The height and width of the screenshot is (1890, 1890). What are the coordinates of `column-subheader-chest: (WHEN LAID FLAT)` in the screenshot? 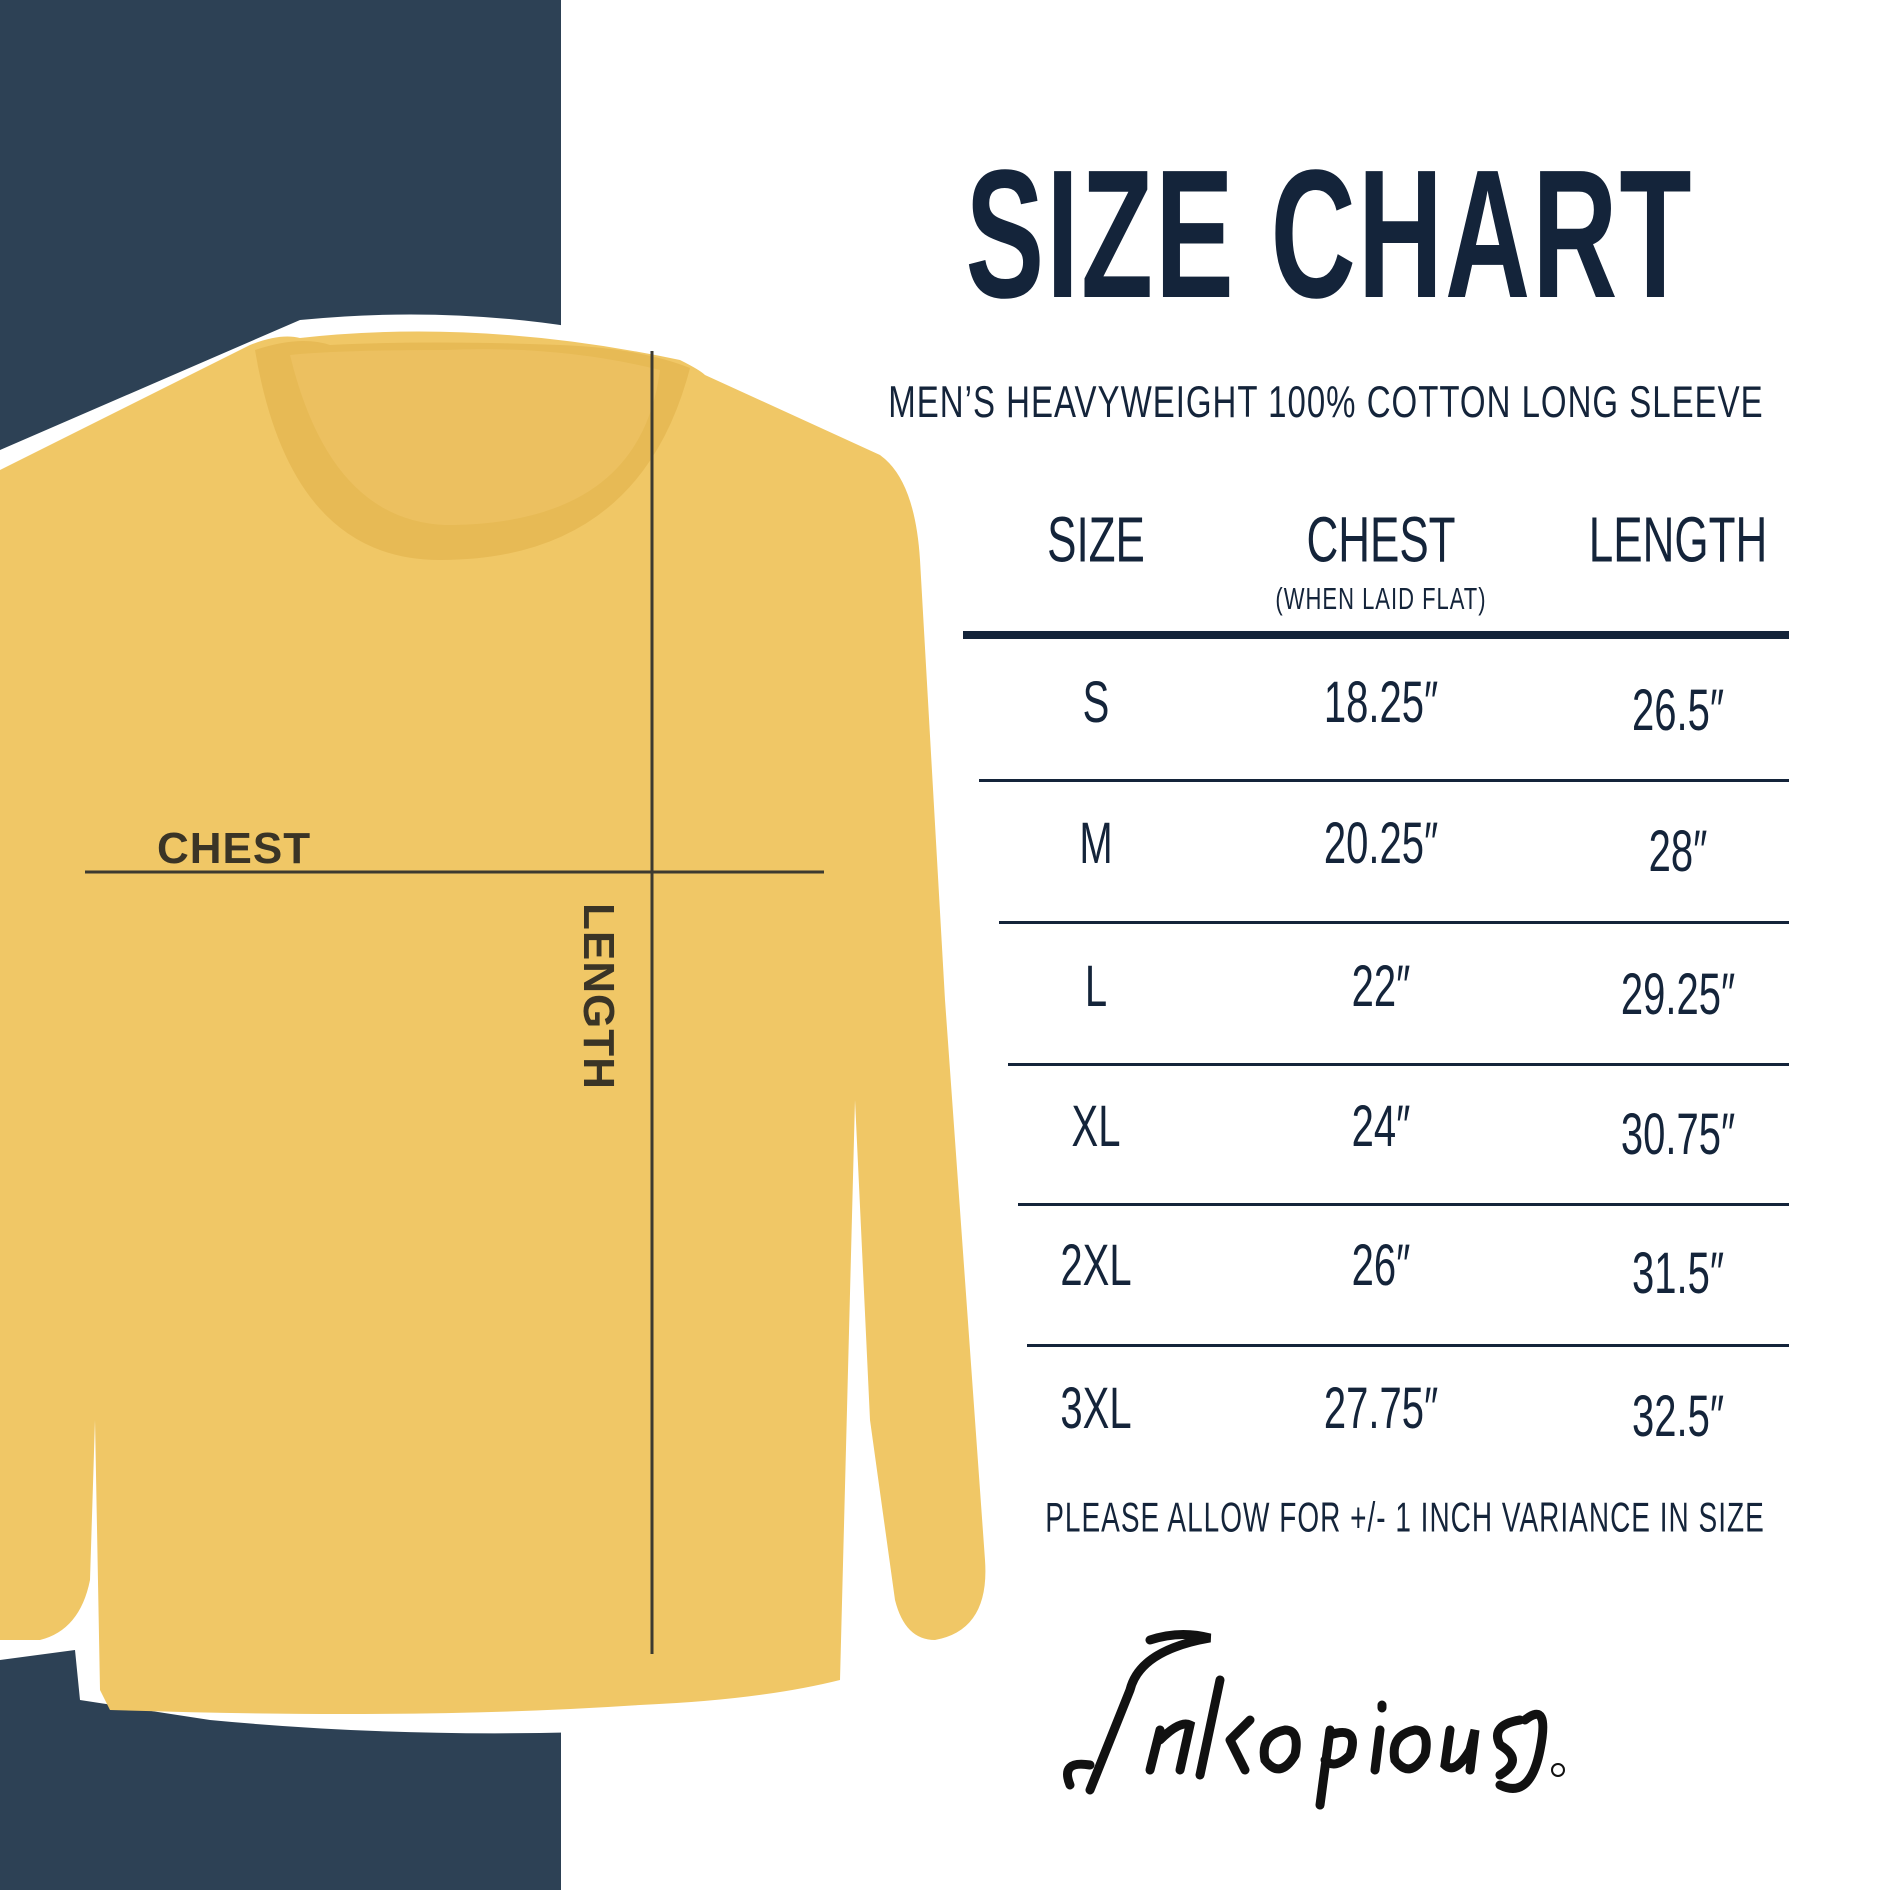 It's located at (1381, 598).